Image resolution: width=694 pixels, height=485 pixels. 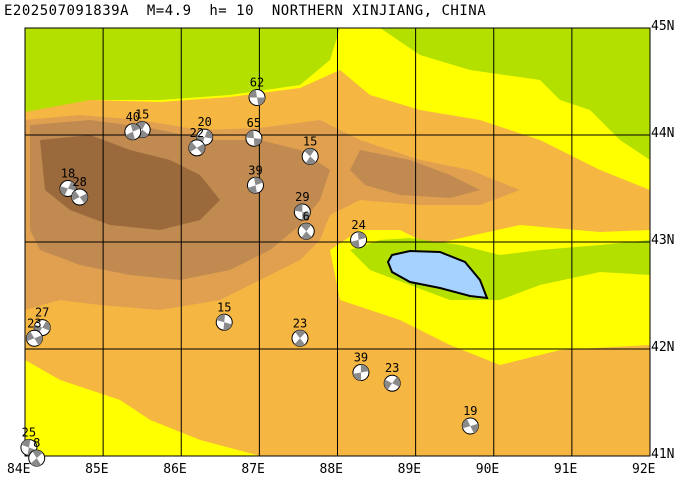 I want to click on lake-shape, so click(x=437, y=274).